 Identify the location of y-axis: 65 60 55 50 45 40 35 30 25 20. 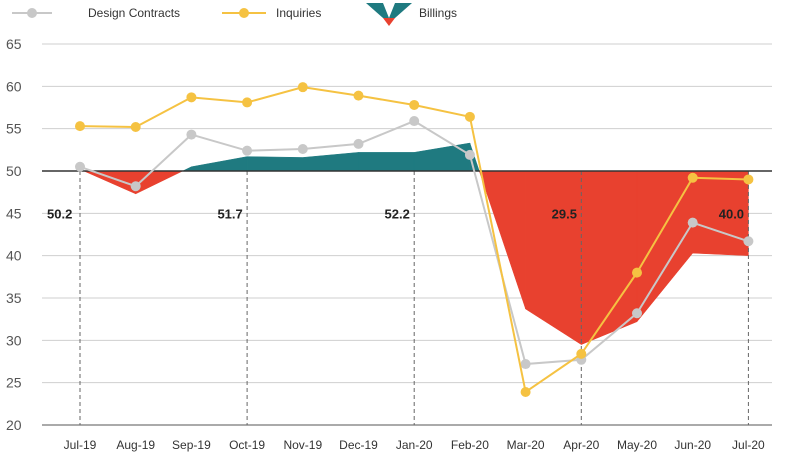
(14, 234).